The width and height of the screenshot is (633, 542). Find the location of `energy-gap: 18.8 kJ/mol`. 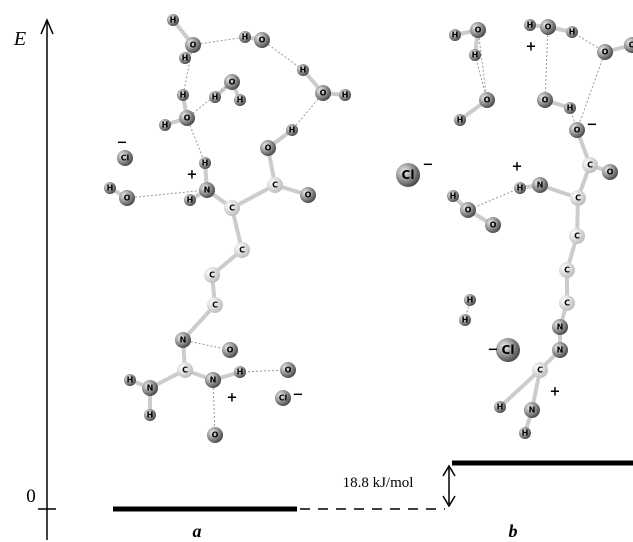

energy-gap: 18.8 kJ/mol is located at coordinates (378, 483).